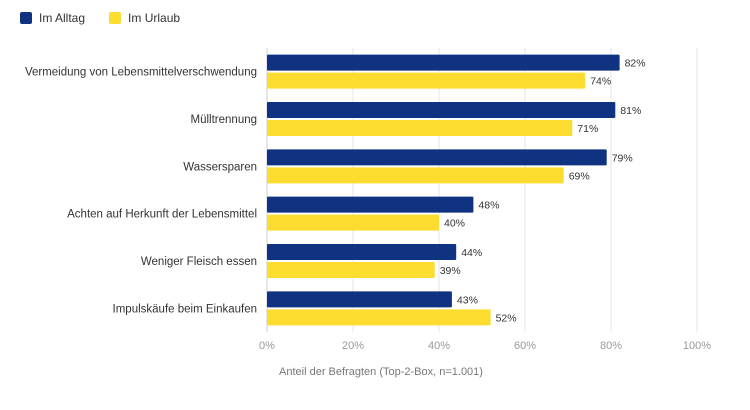 The image size is (750, 410). Describe the element at coordinates (154, 18) in the screenshot. I see `legend-label-im-urlaub: Im Urlaub` at that location.